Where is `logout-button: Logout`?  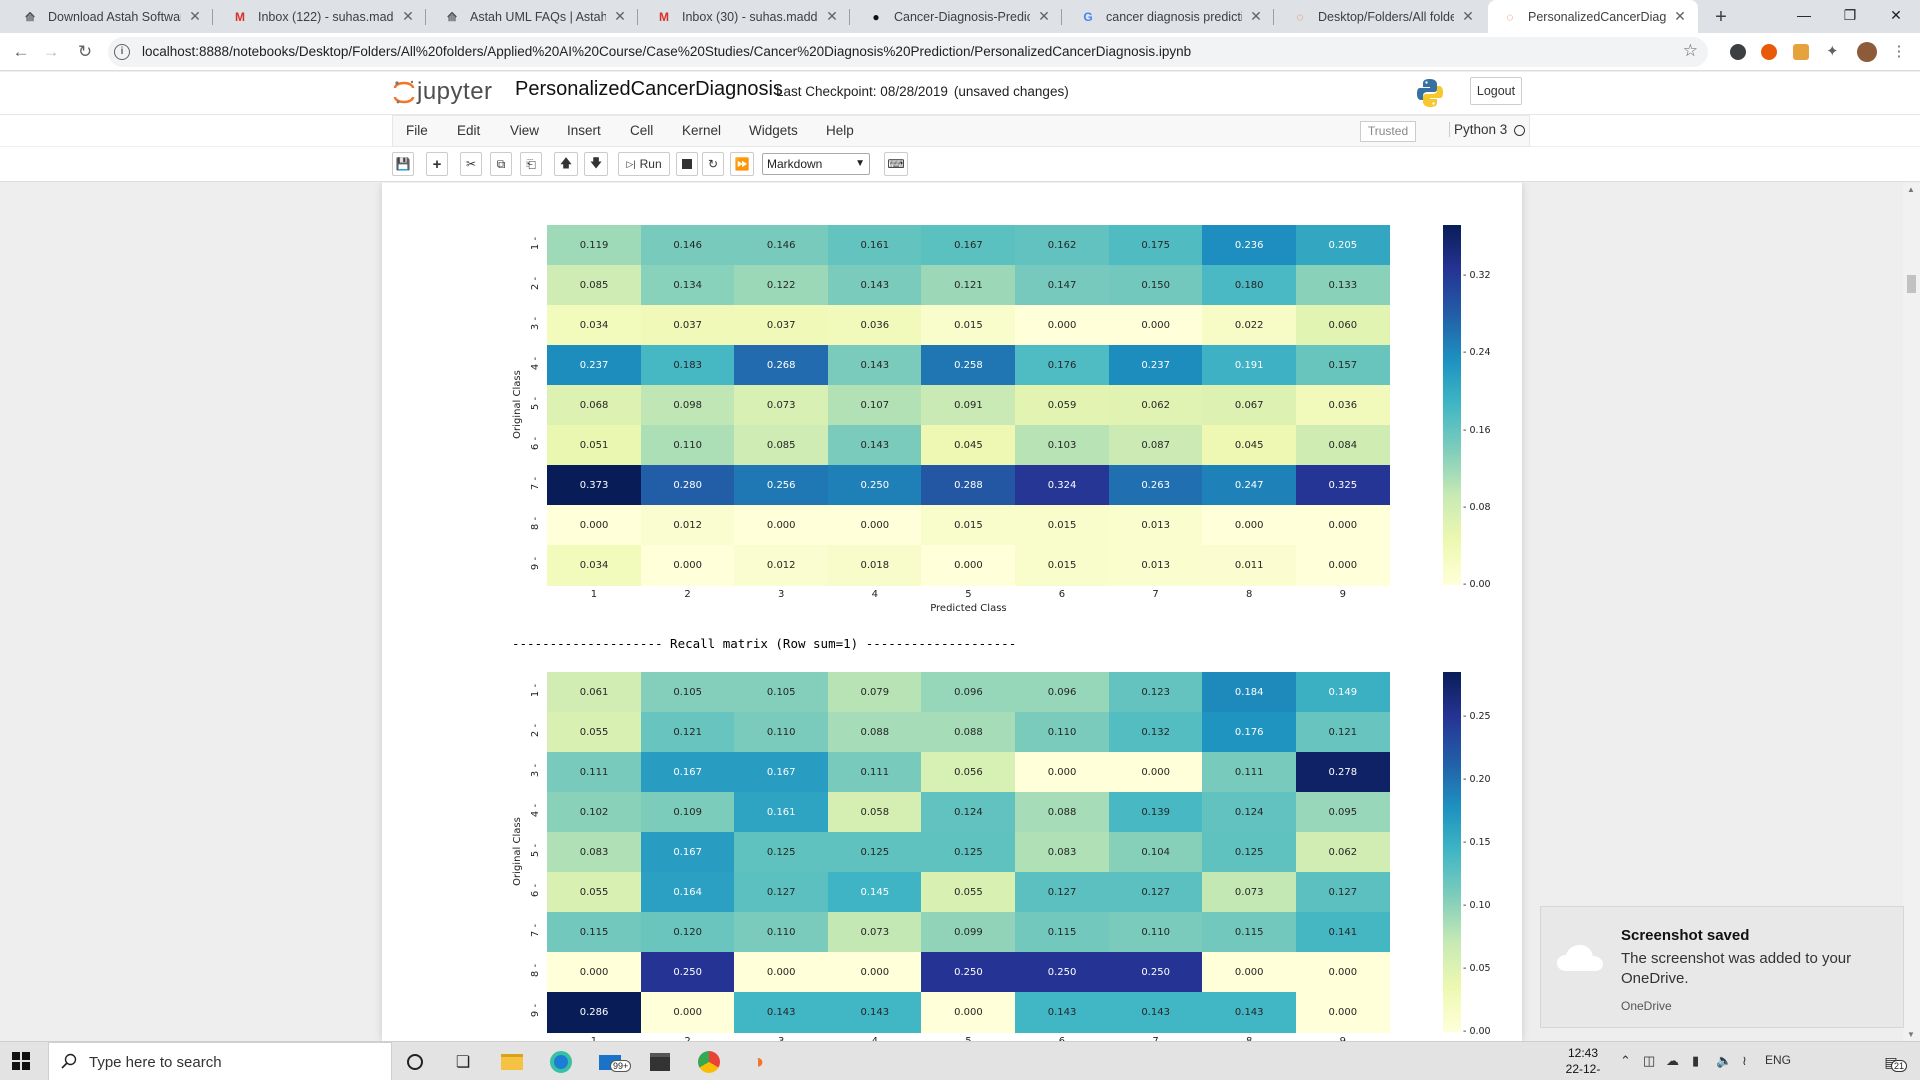
logout-button: Logout is located at coordinates (1496, 91).